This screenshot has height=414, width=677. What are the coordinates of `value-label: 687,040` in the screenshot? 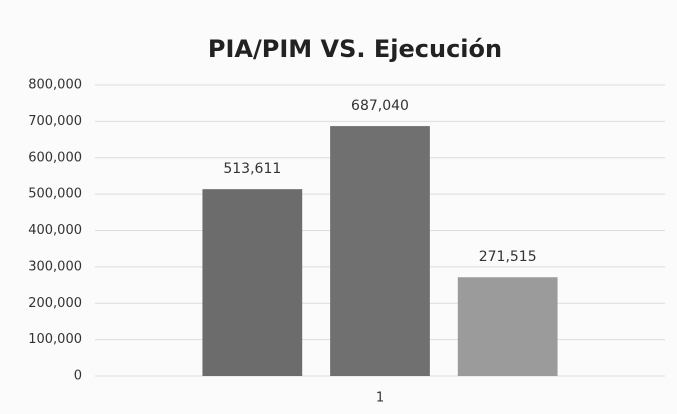 It's located at (380, 106).